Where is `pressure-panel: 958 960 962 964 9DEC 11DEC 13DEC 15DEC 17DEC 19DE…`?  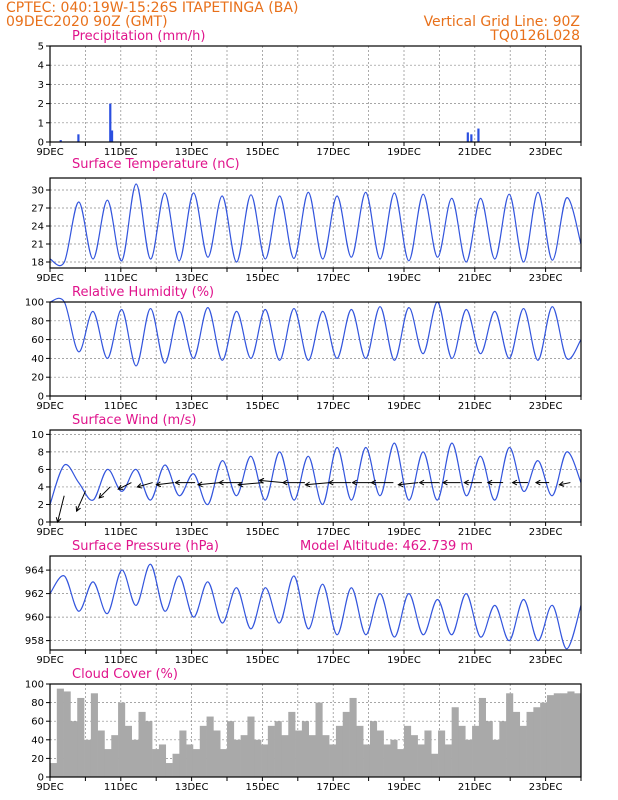
pressure-panel: 958 960 962 964 9DEC 11DEC 13DEC 15DEC 17DEC 19DE… is located at coordinates (303, 602).